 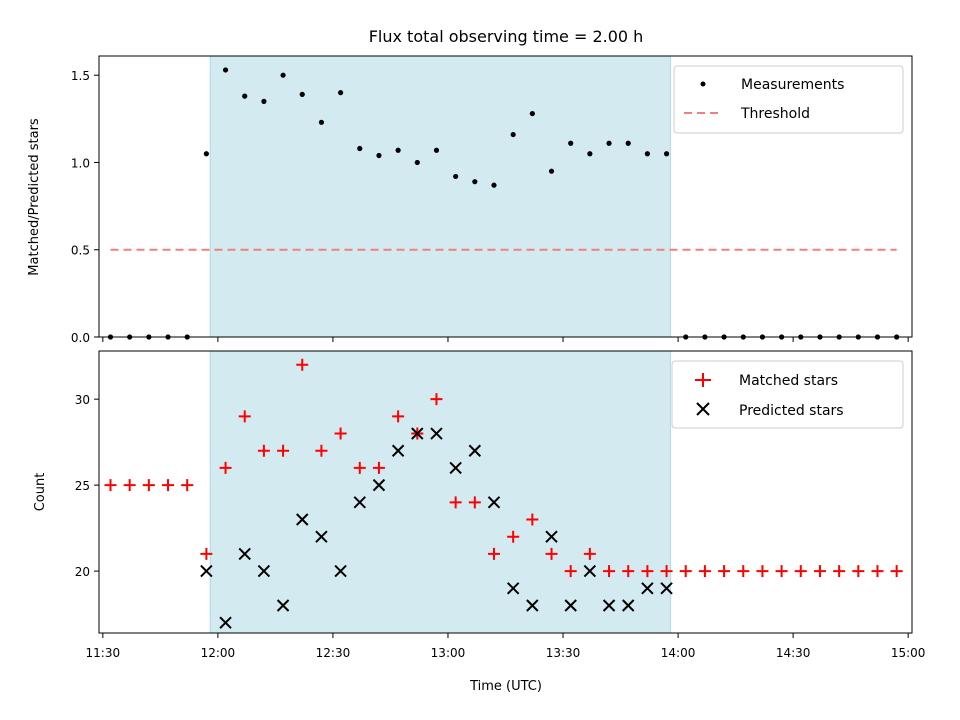 I want to click on legend-x-marker, so click(x=703, y=409).